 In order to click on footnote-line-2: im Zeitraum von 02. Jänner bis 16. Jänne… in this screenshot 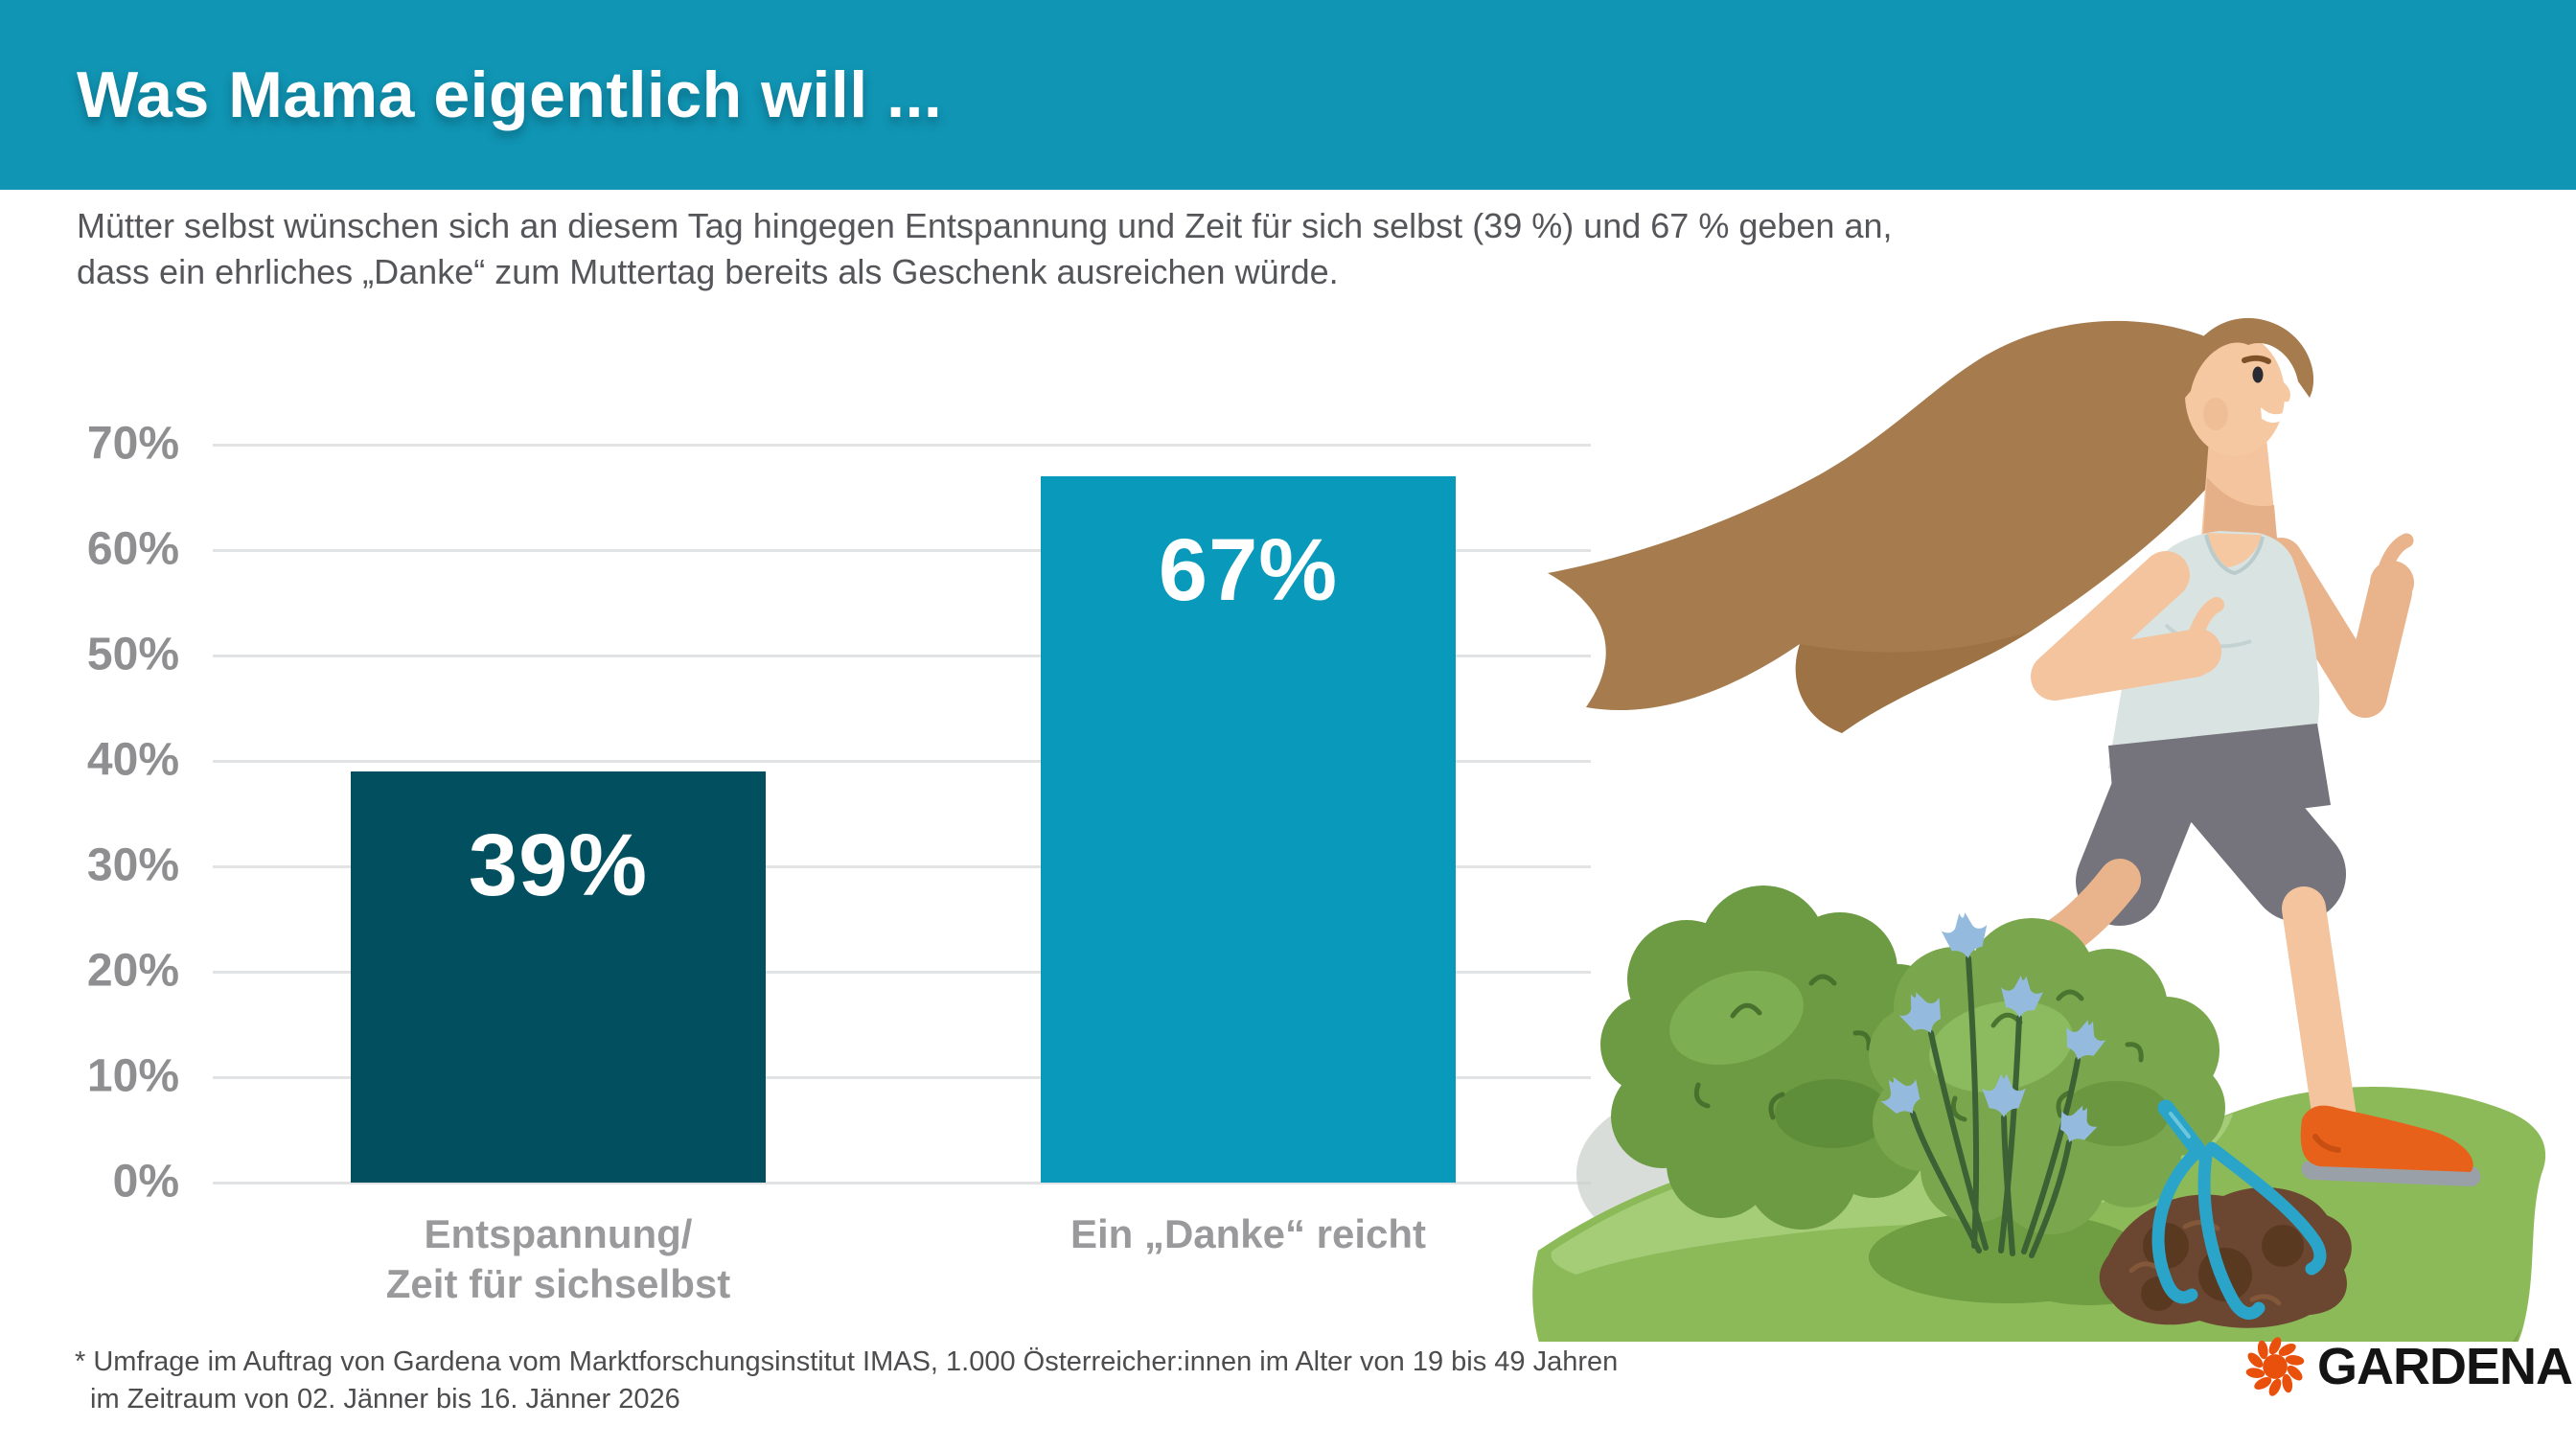, I will do `click(385, 1399)`.